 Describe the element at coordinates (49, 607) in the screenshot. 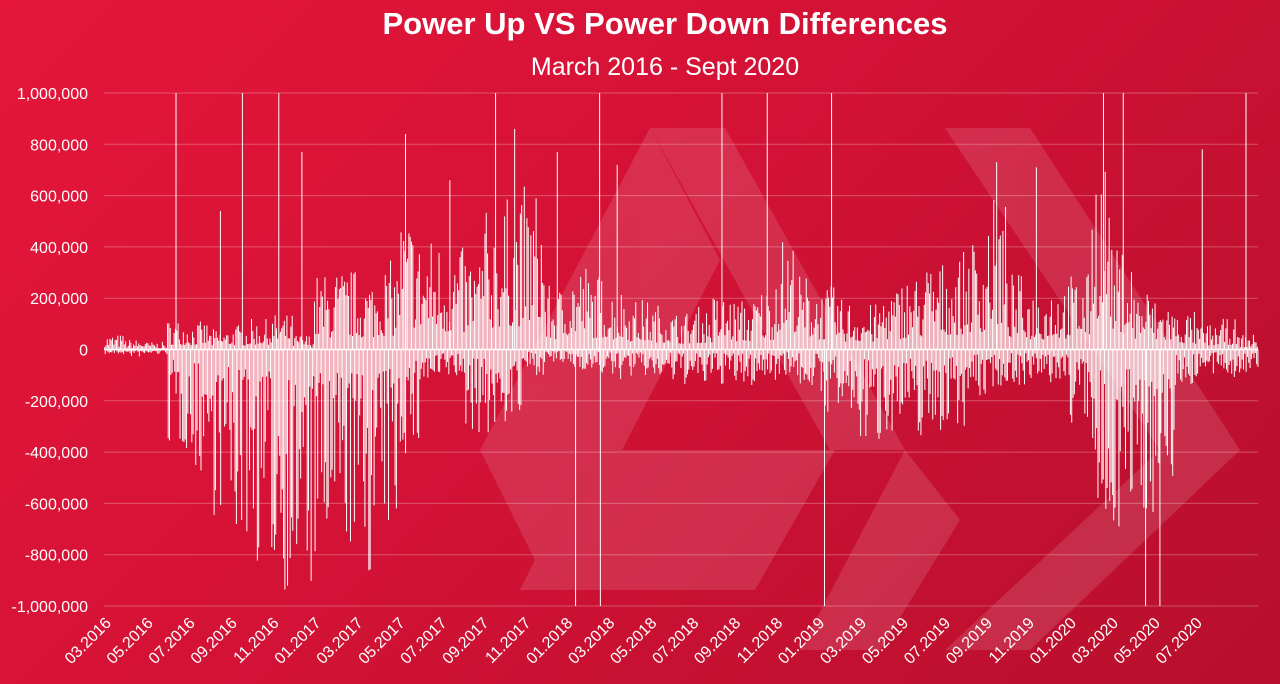

I see `y-tick-label: -1,000,000` at that location.